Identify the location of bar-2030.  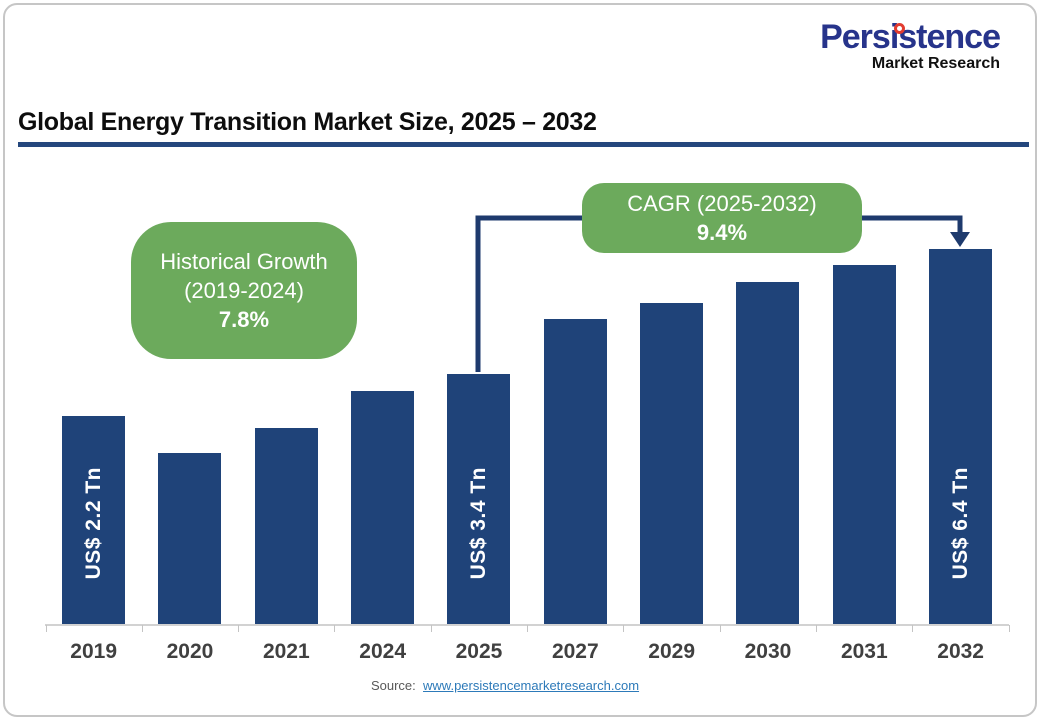
(768, 453).